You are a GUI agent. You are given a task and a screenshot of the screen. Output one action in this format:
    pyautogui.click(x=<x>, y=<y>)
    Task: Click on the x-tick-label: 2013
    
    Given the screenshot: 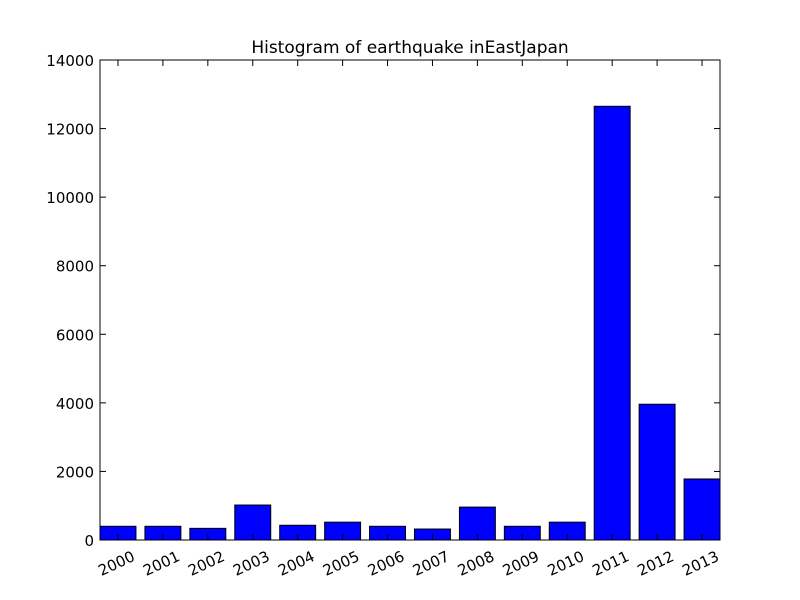 What is the action you would take?
    pyautogui.click(x=701, y=563)
    